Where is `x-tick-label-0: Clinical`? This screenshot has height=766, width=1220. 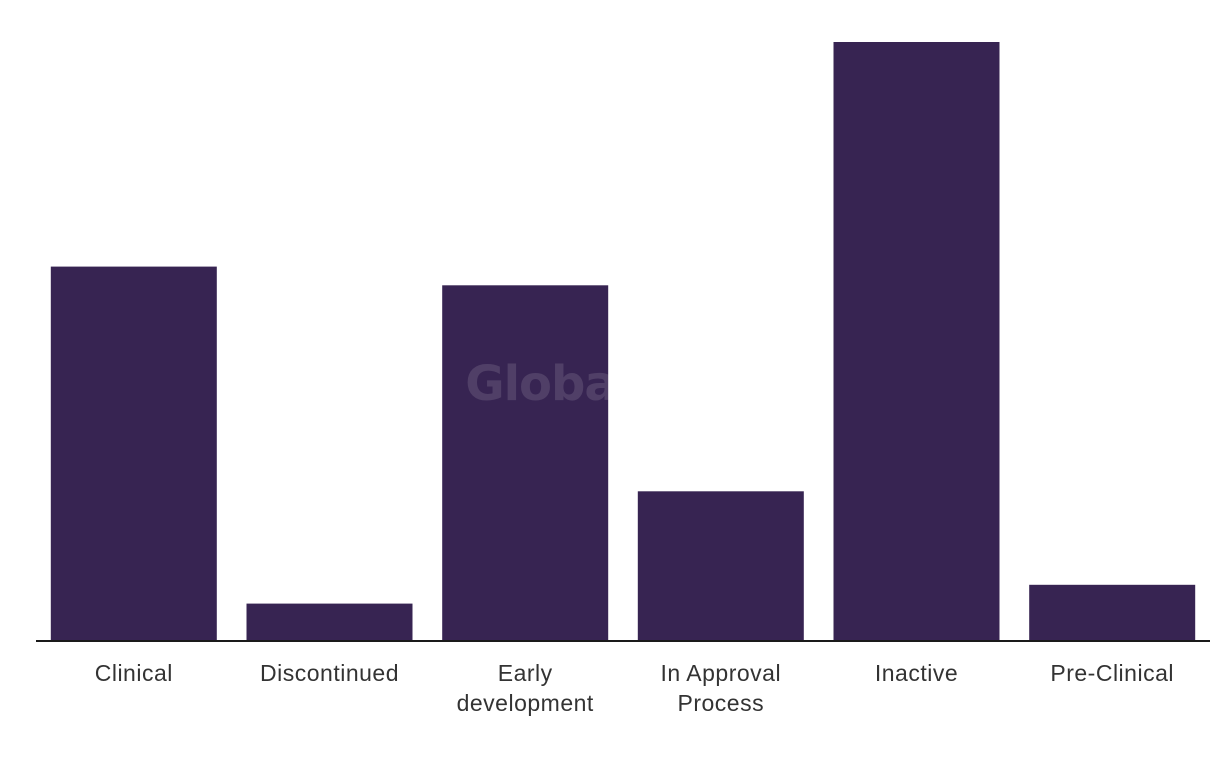
x-tick-label-0: Clinical is located at coordinates (134, 673).